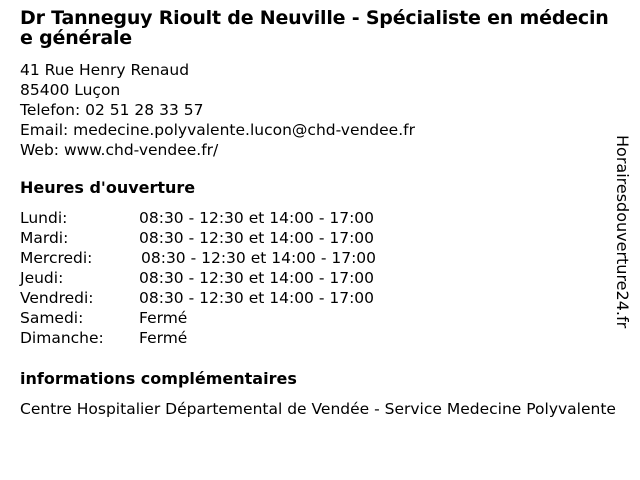  I want to click on hours-row: Lundi: 08:30 - 12:30 et 14:00 - 17:00, so click(320, 218).